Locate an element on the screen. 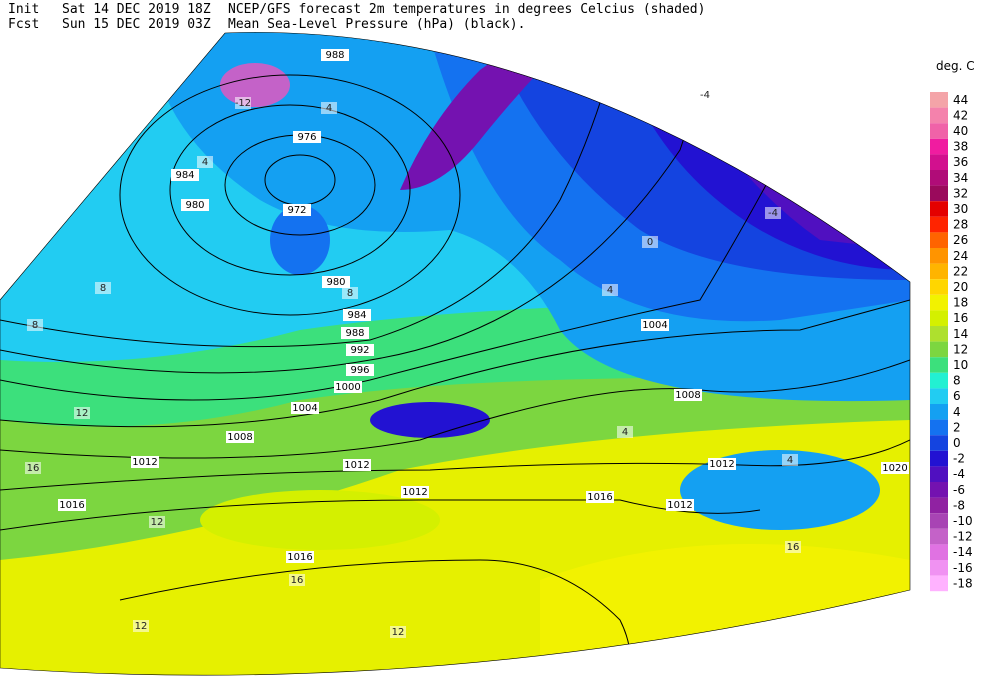 This screenshot has height=680, width=1000. legend-label: 26 is located at coordinates (960, 240).